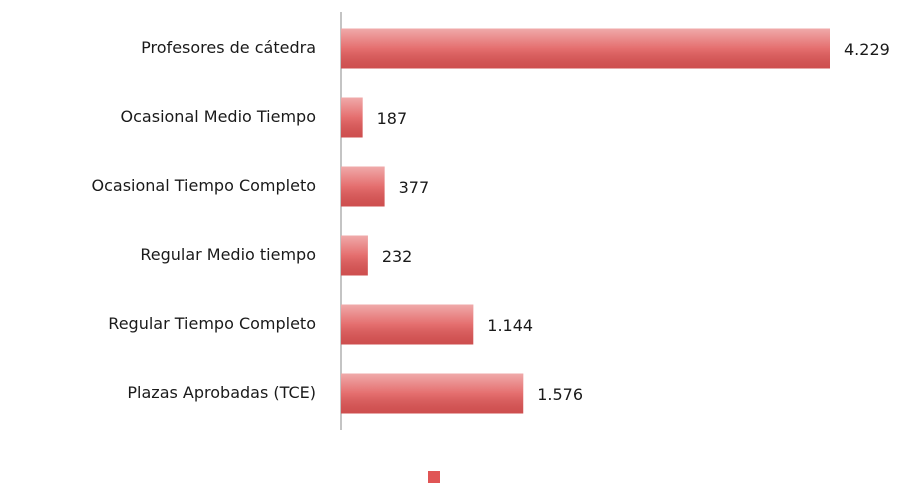  What do you see at coordinates (397, 256) in the screenshot?
I see `data-label: 232` at bounding box center [397, 256].